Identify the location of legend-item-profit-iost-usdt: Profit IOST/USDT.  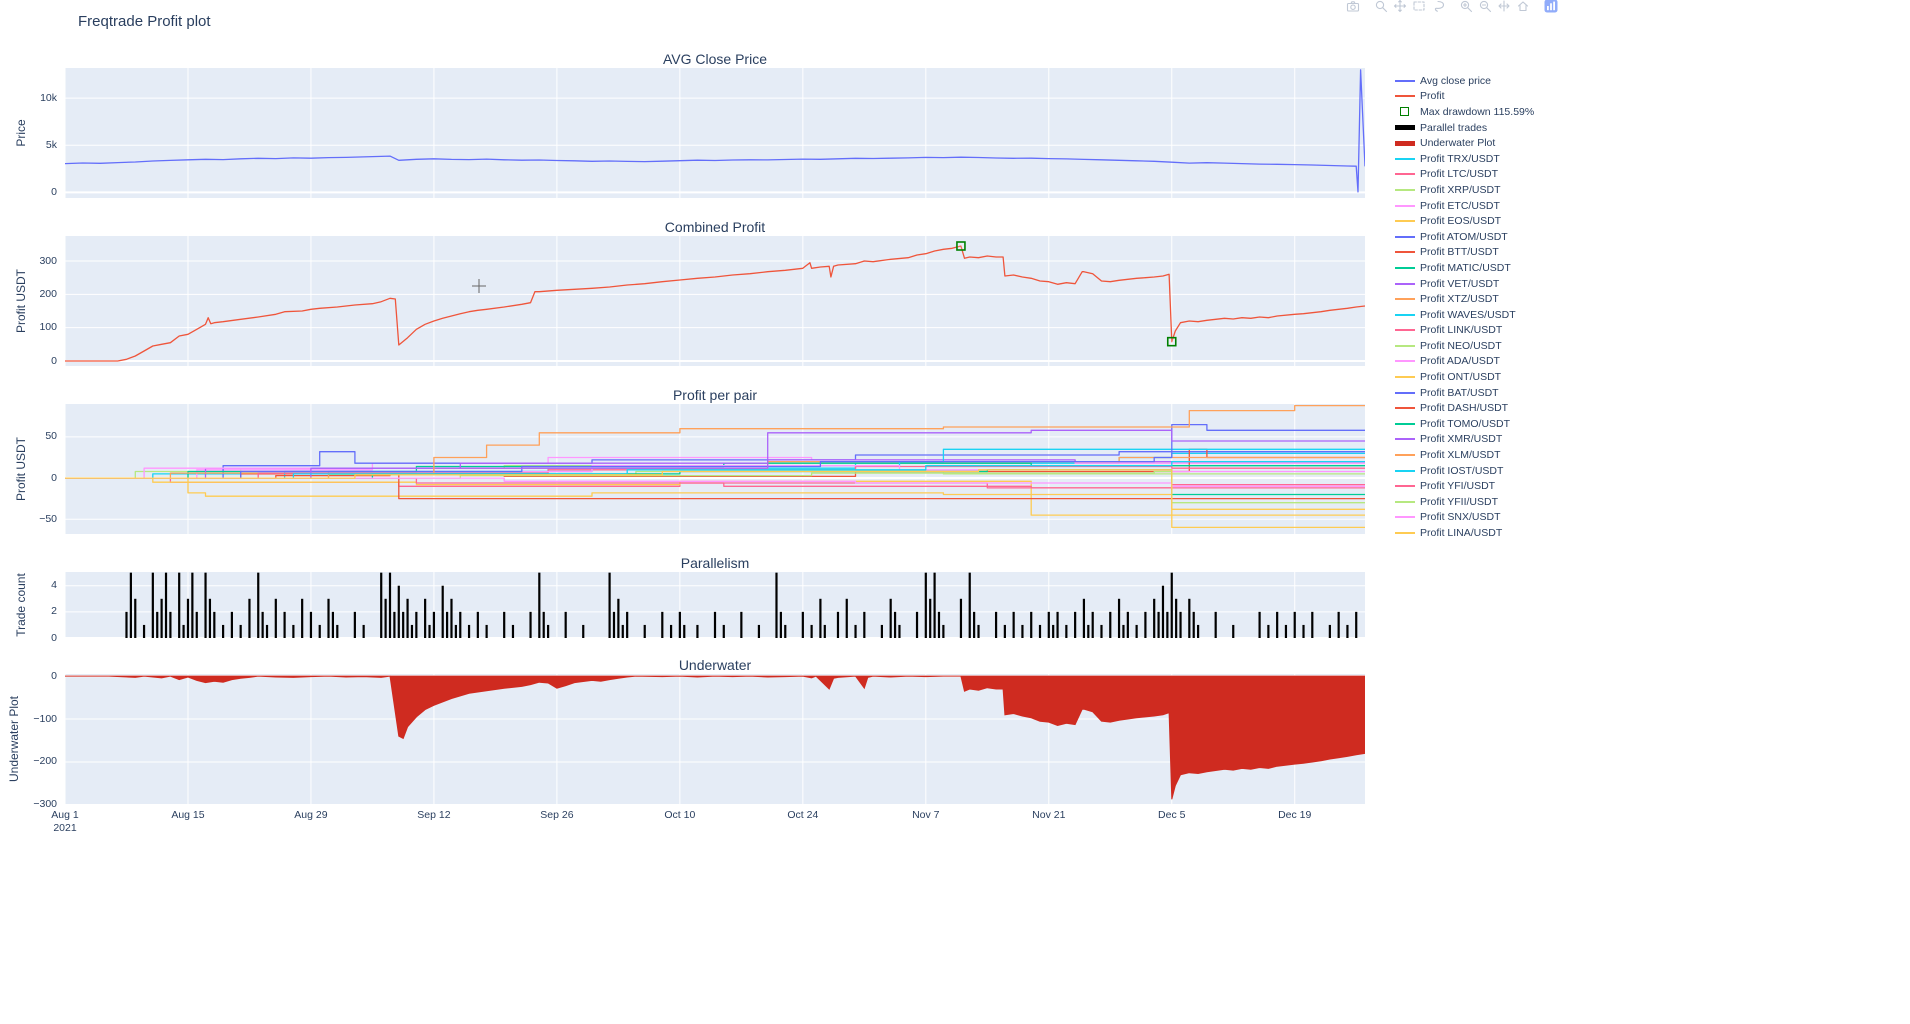
(1464, 471).